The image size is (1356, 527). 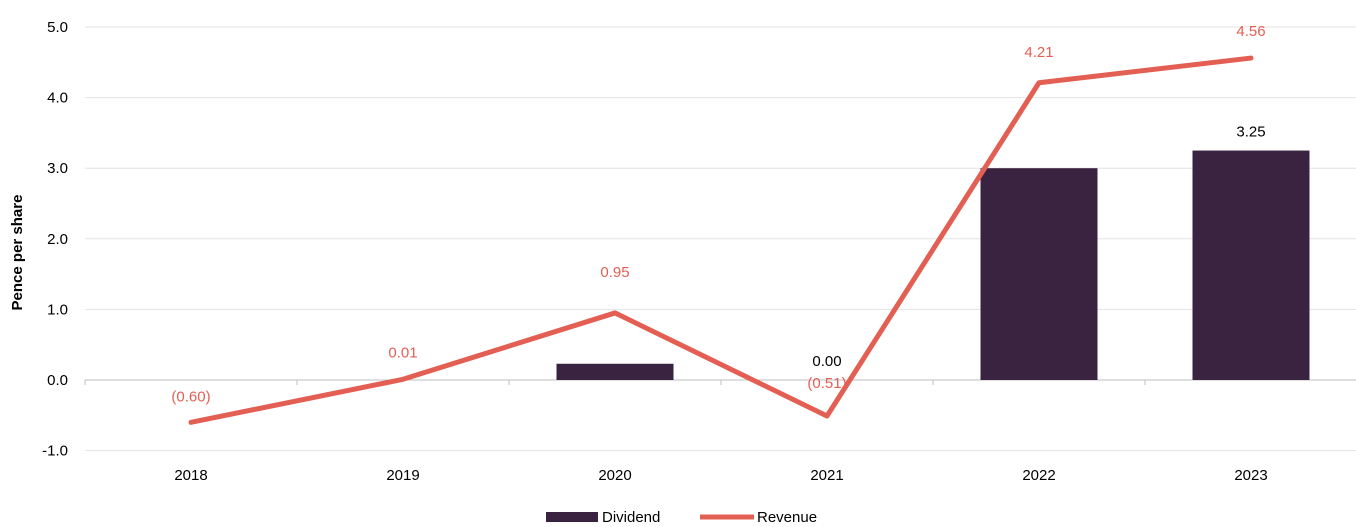 I want to click on dividend-data-label: 3.25, so click(x=1250, y=132).